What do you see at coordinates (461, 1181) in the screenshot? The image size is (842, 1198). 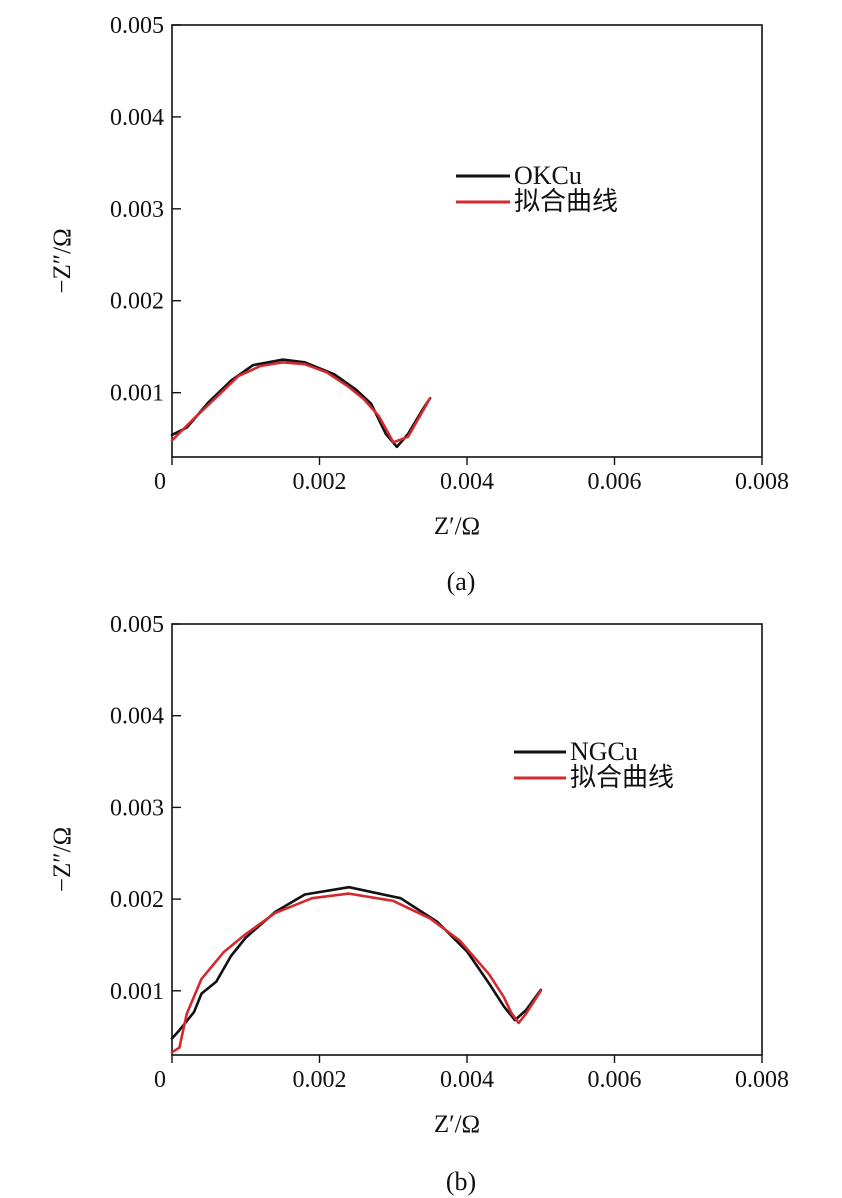 I see `panel-caption: (b)` at bounding box center [461, 1181].